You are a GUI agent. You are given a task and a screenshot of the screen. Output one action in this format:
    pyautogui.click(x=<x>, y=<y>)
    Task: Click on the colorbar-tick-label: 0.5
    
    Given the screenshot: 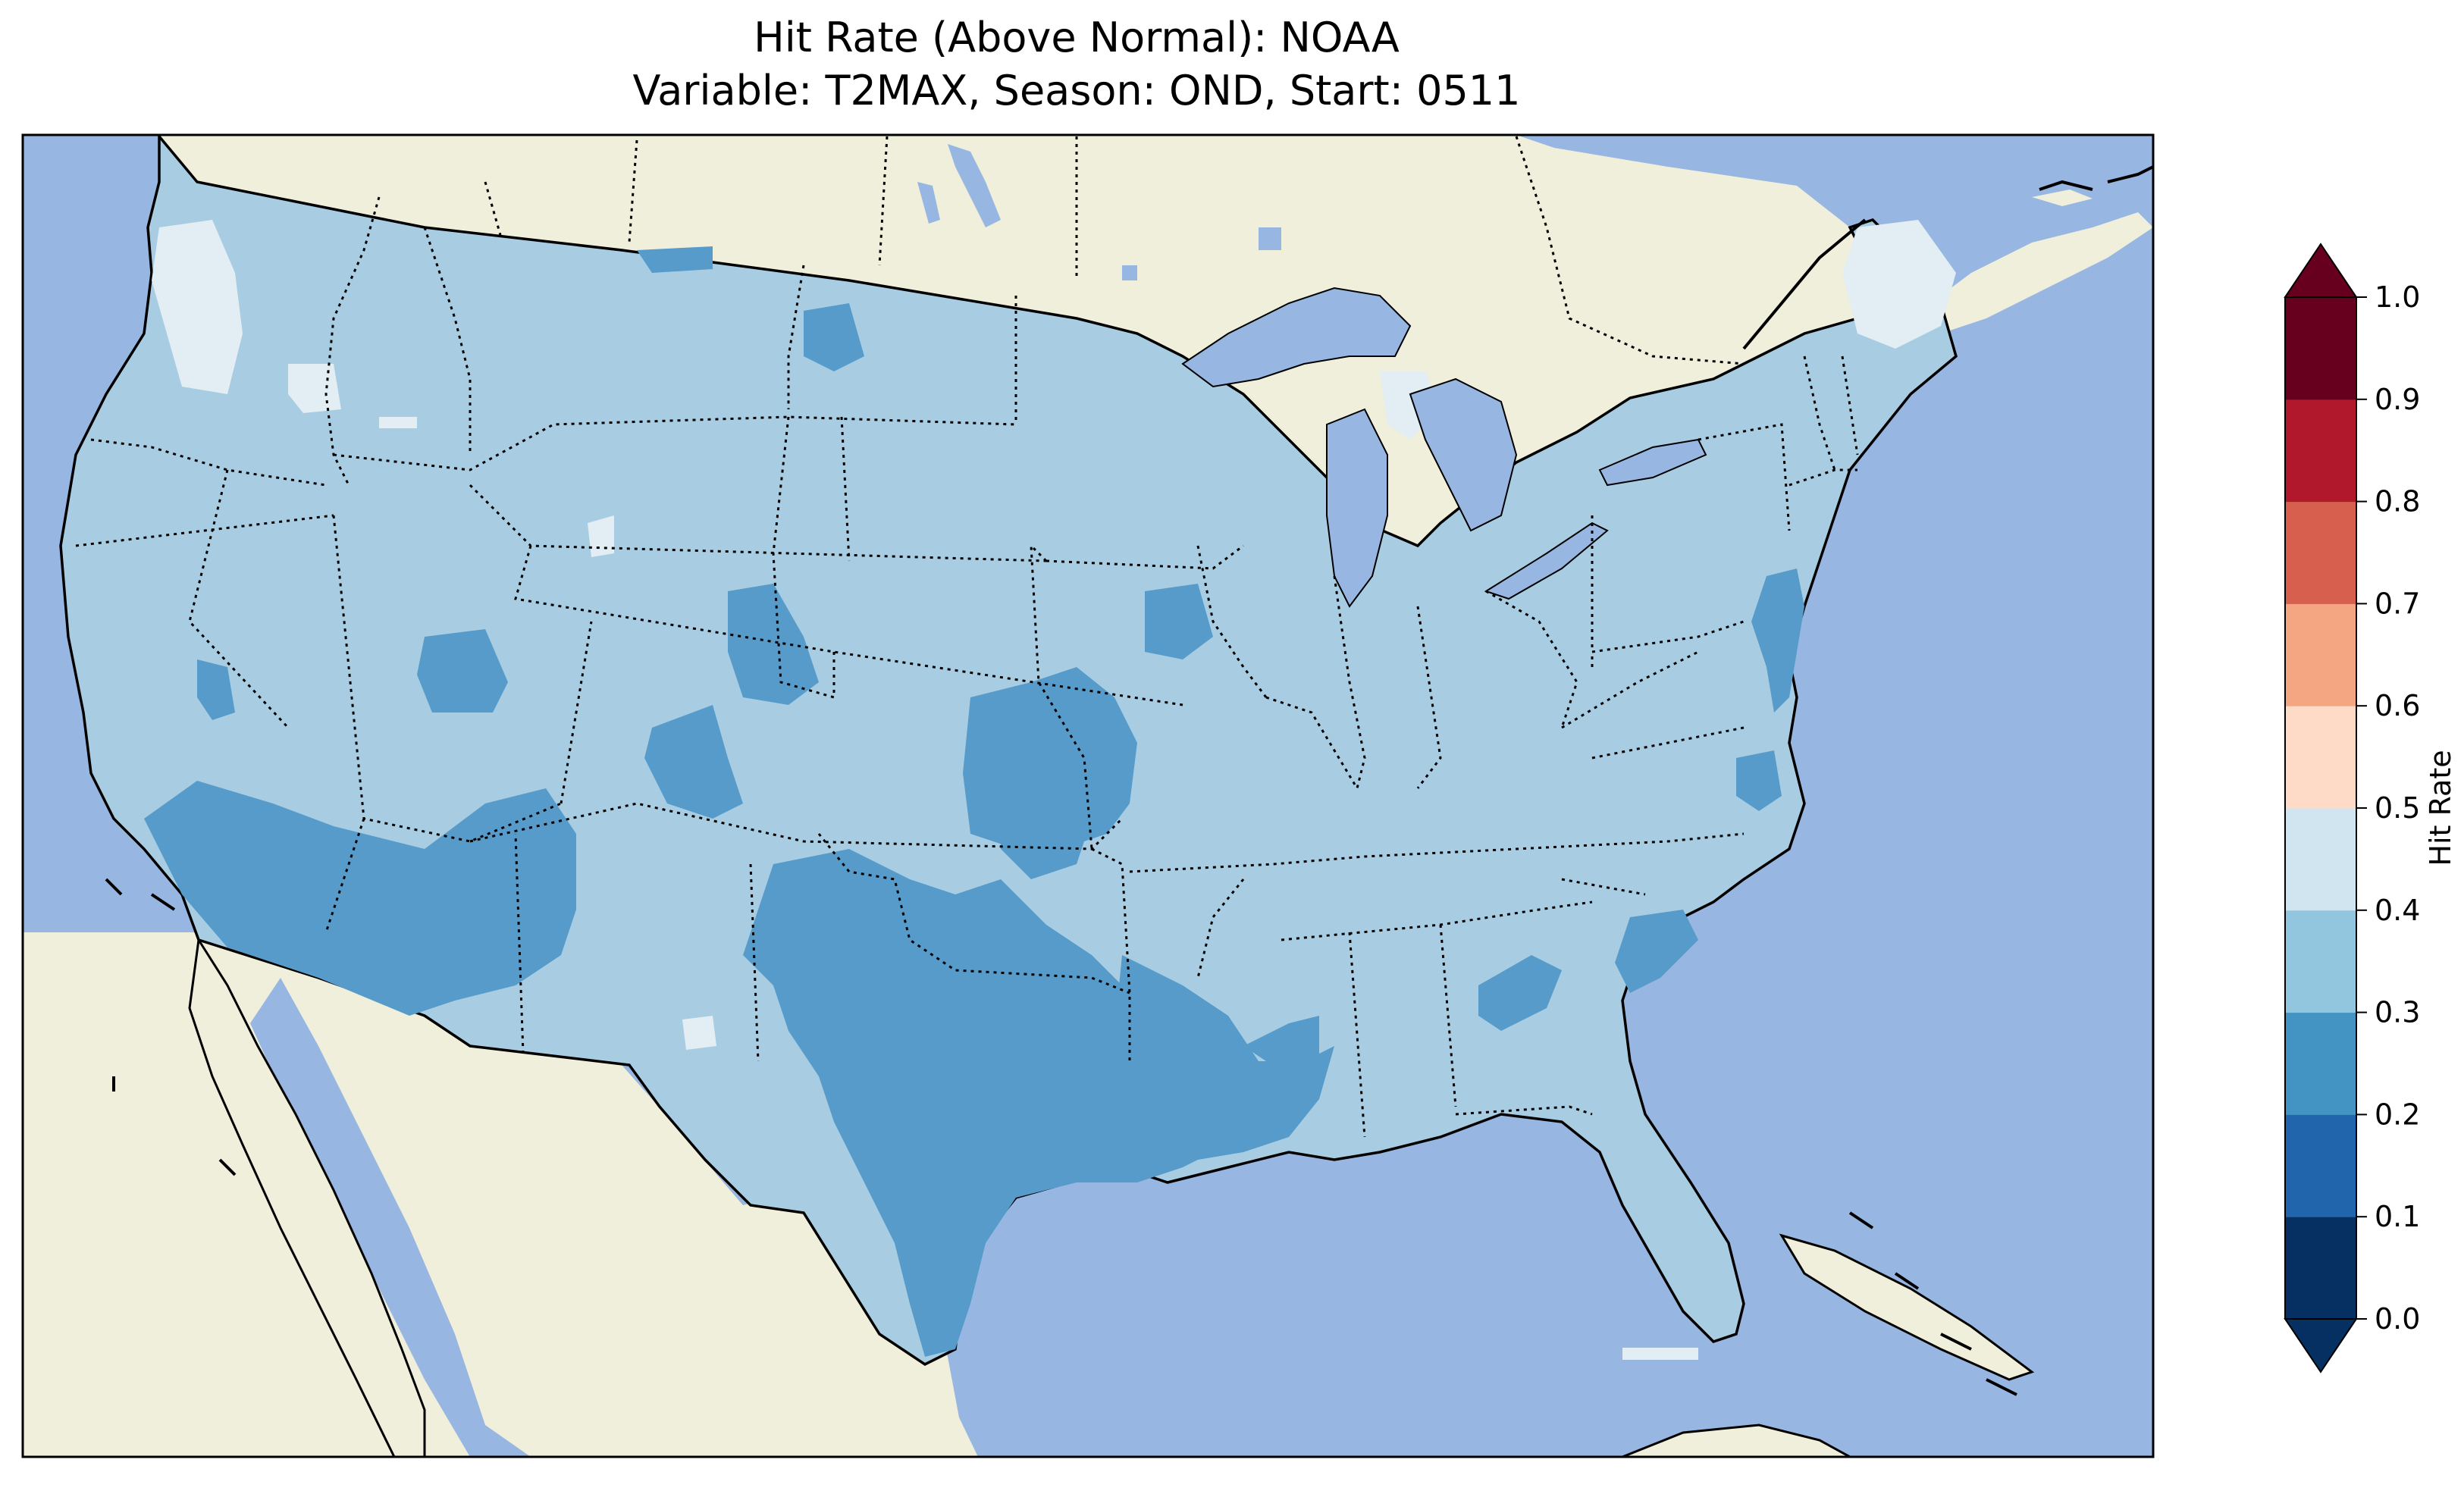 What is the action you would take?
    pyautogui.click(x=2397, y=808)
    